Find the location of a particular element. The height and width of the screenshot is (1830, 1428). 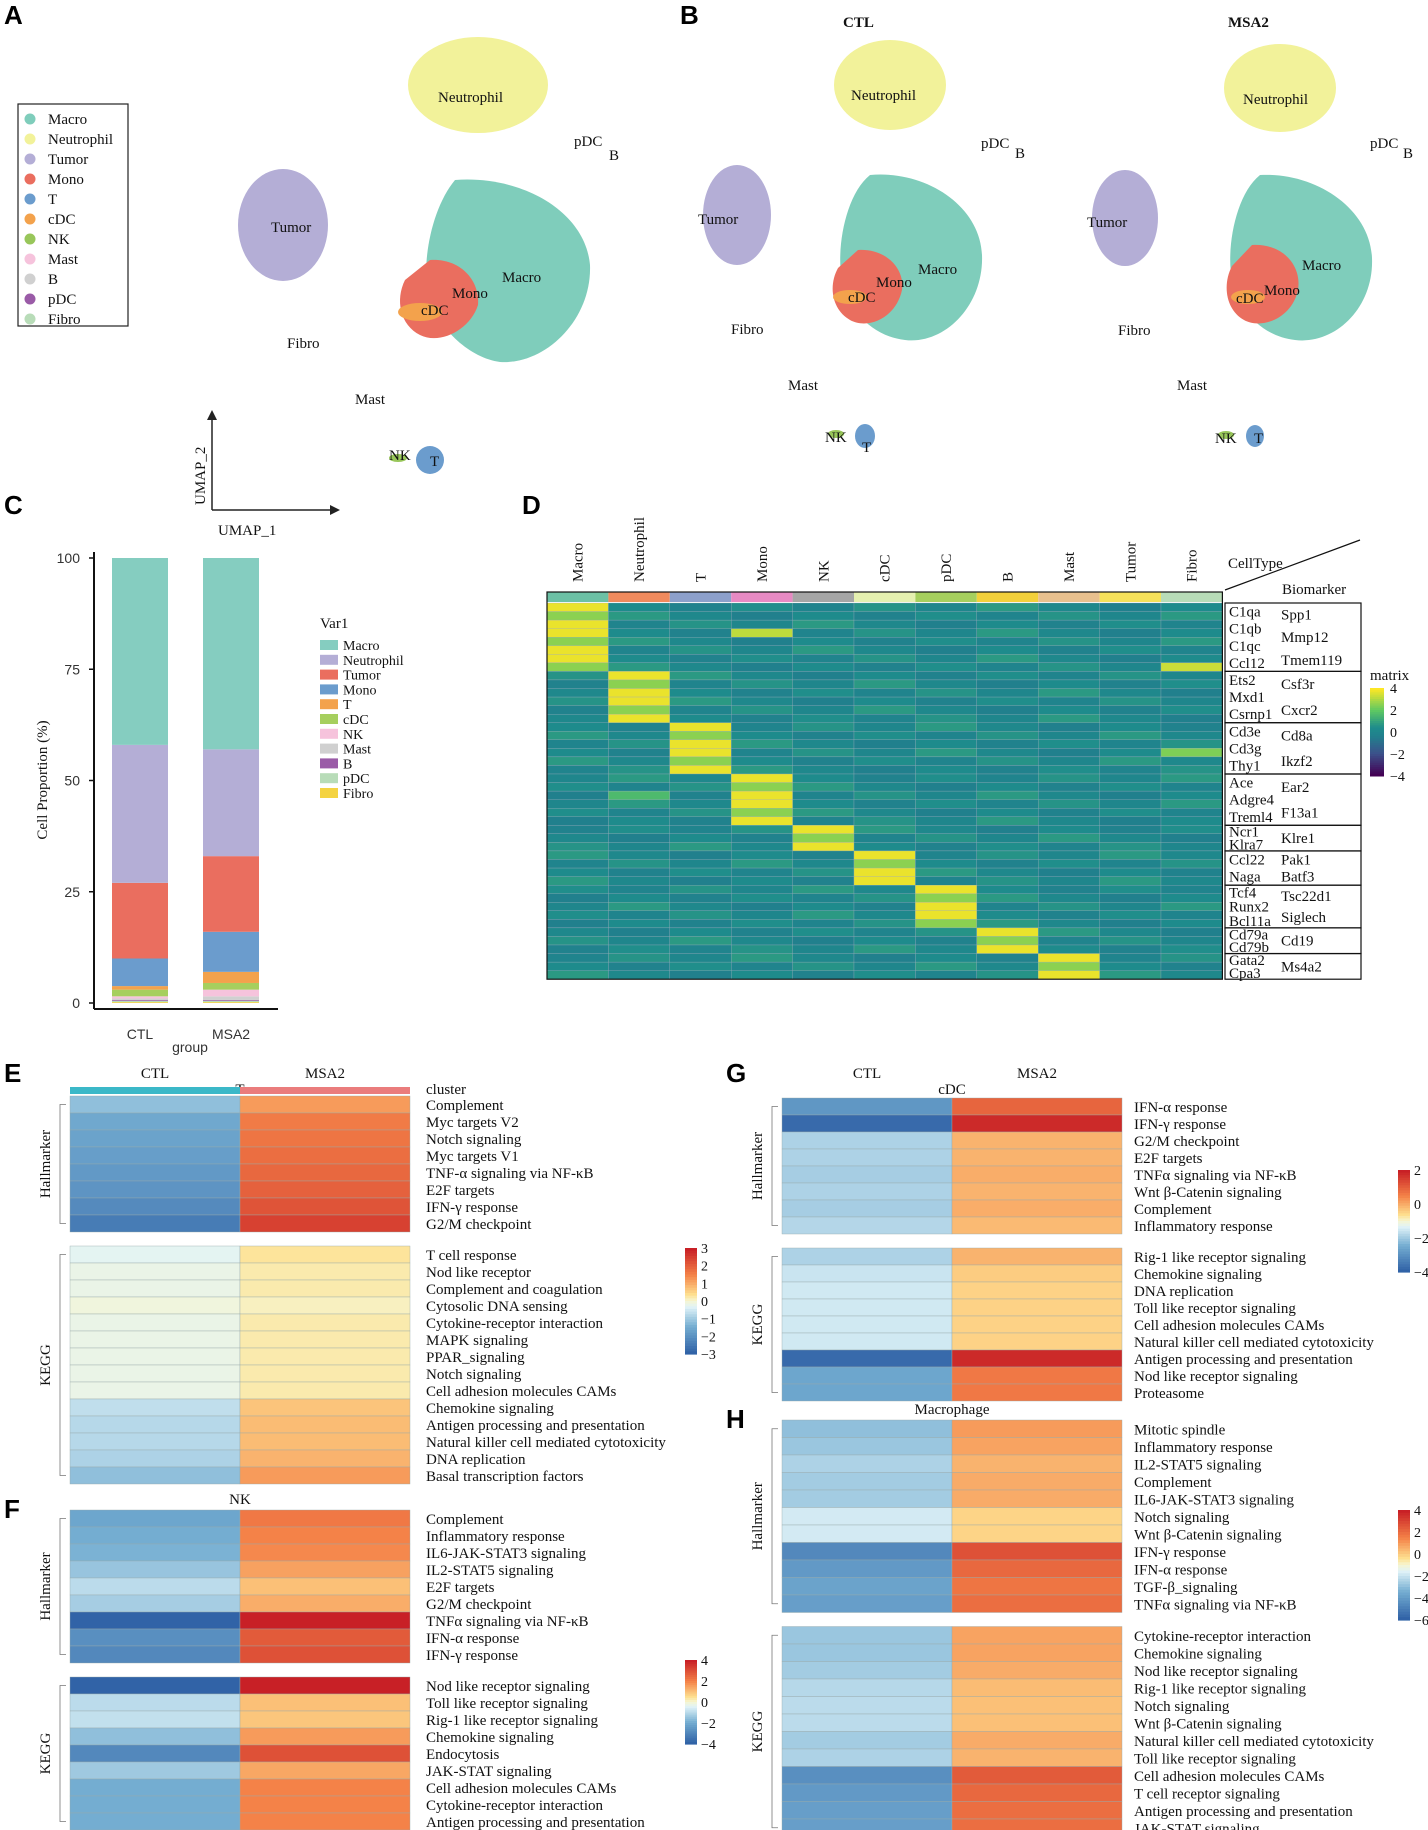

ctl-cluster-cdc is located at coordinates (850, 297).